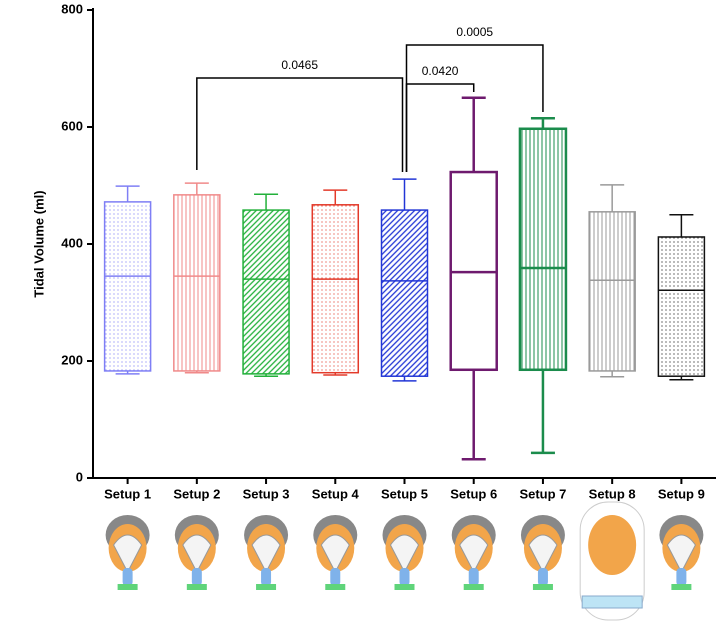 The width and height of the screenshot is (716, 625). Describe the element at coordinates (299, 65) in the screenshot. I see `p-value: 0.0465` at that location.